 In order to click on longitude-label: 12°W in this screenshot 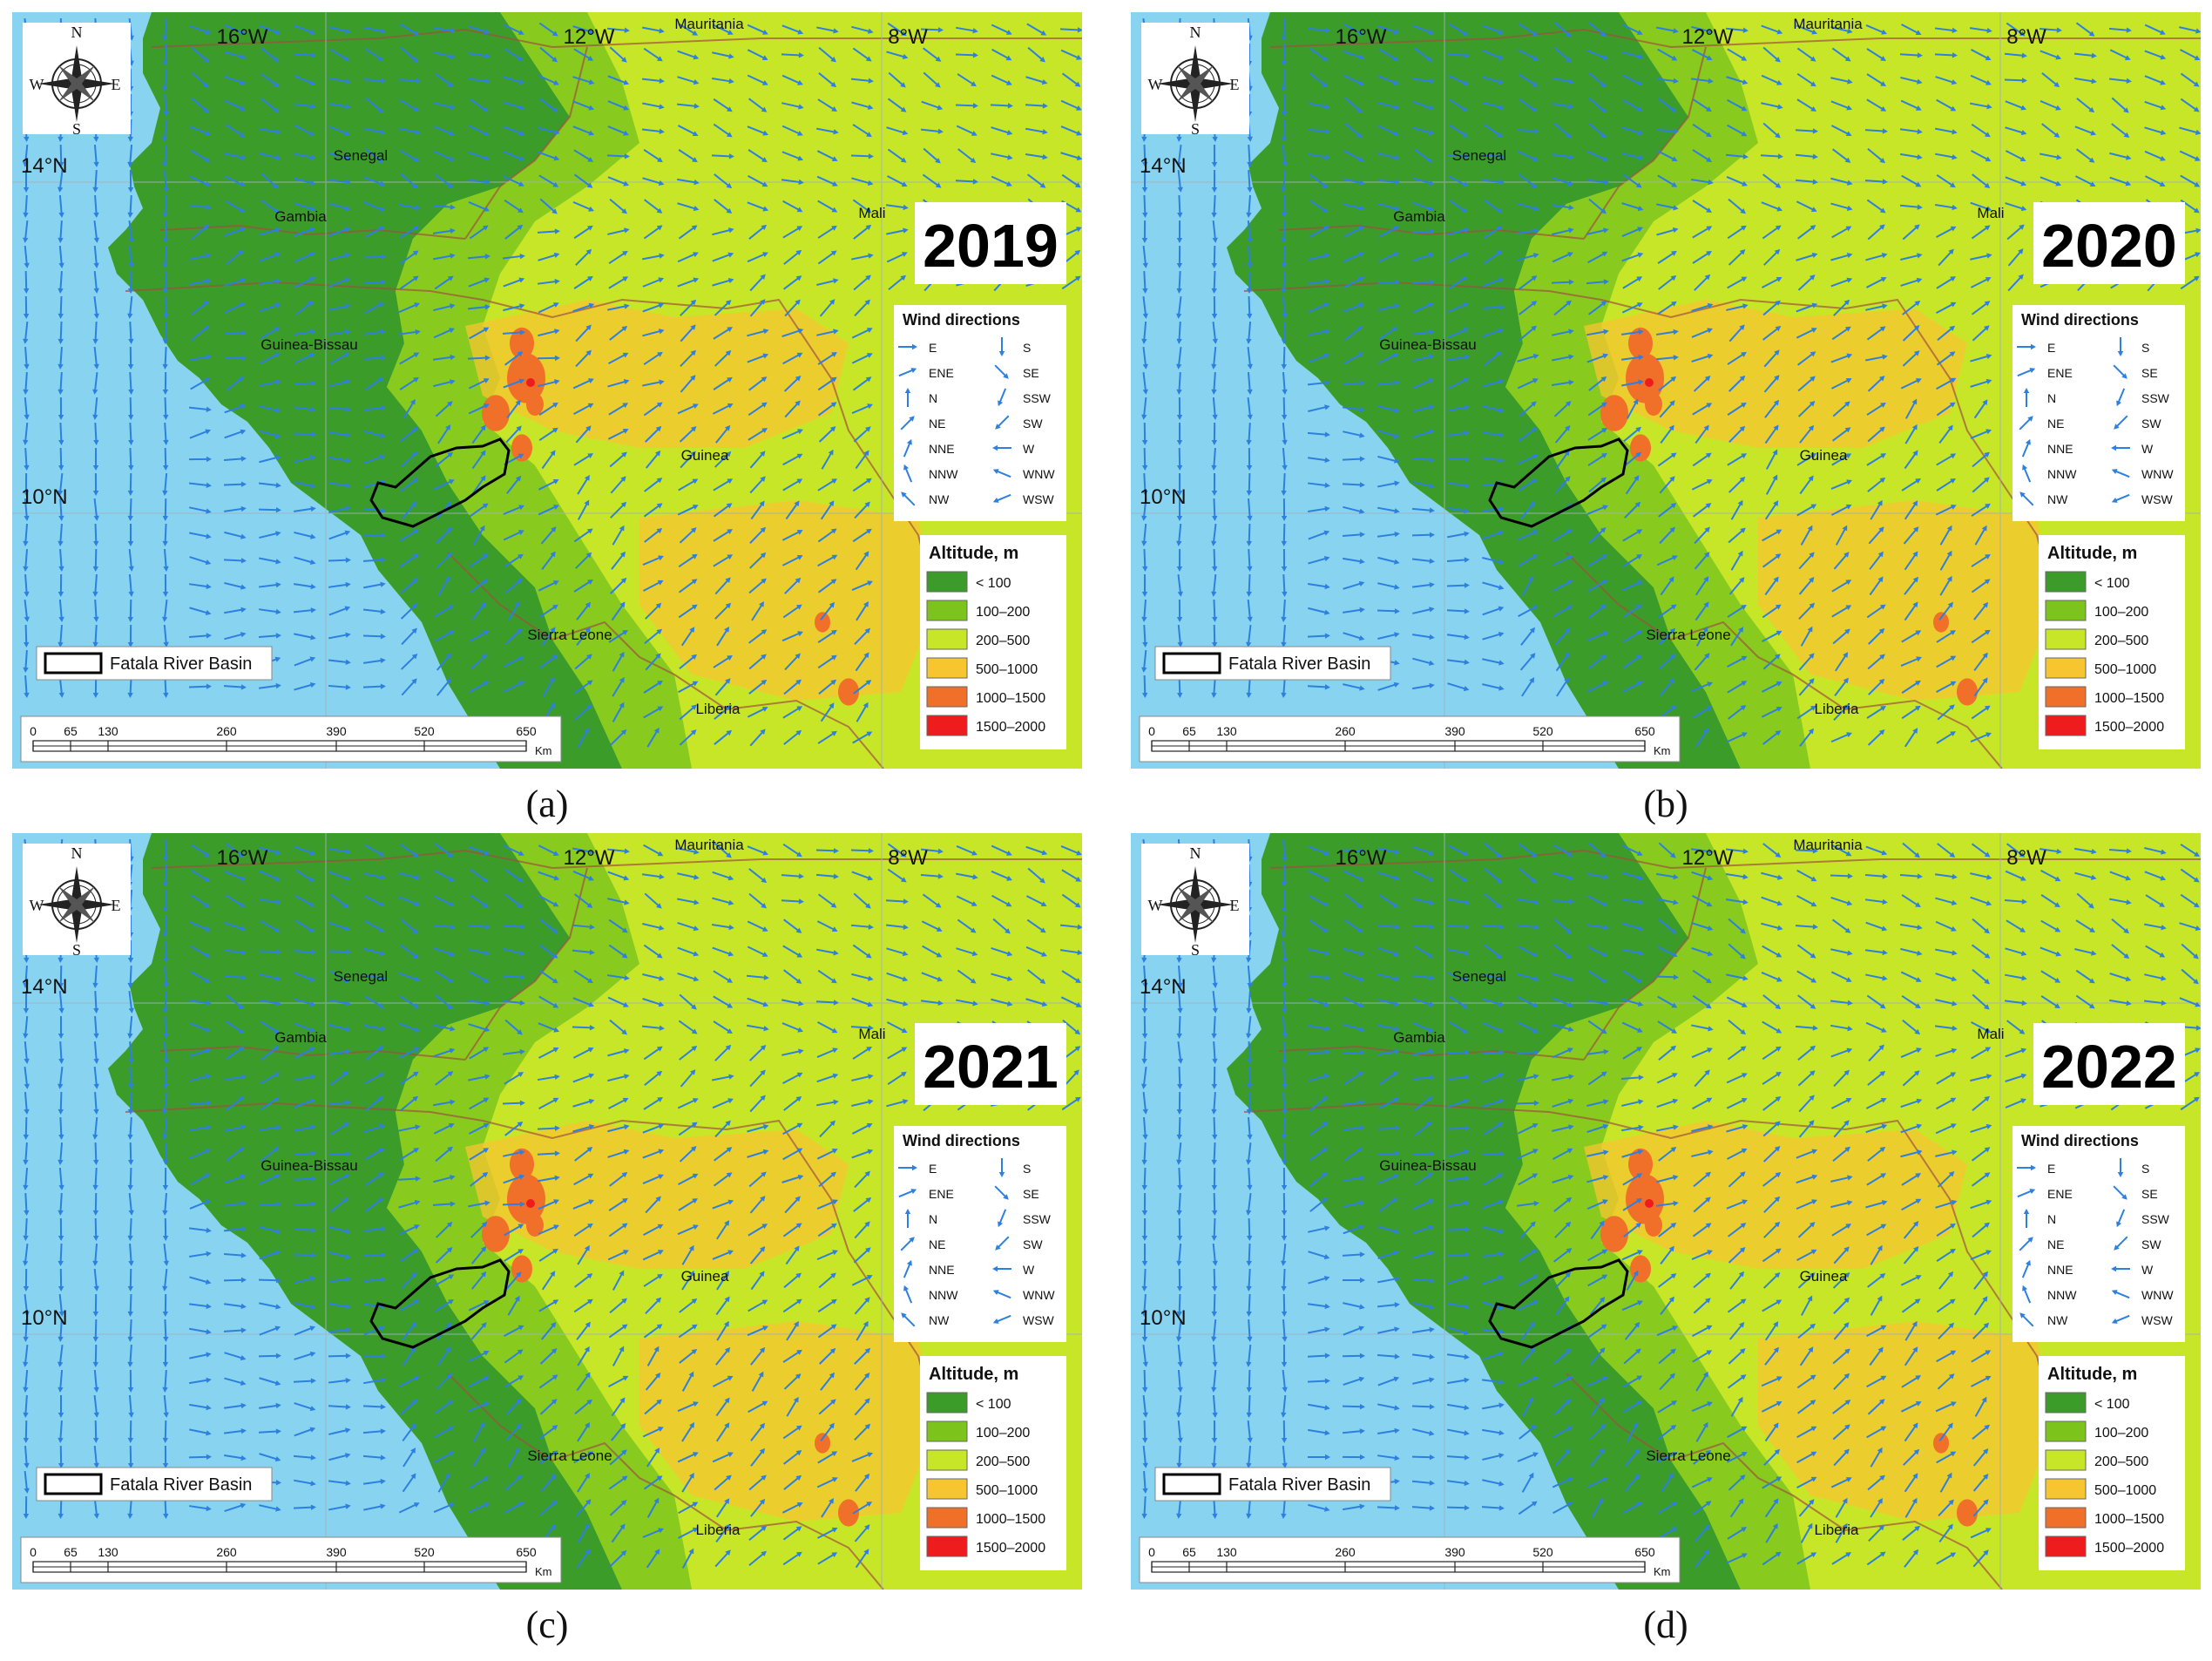, I will do `click(589, 858)`.